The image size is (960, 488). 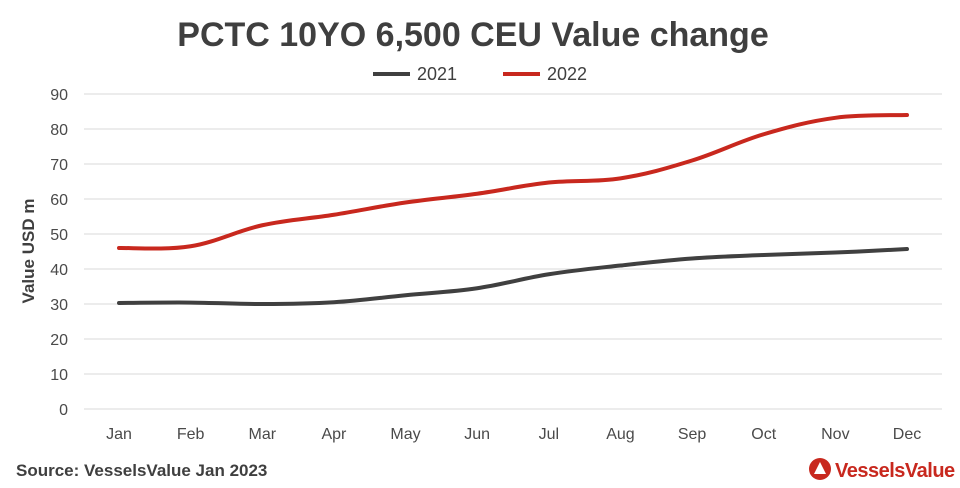 I want to click on x-tick-label: Jun, so click(x=477, y=434).